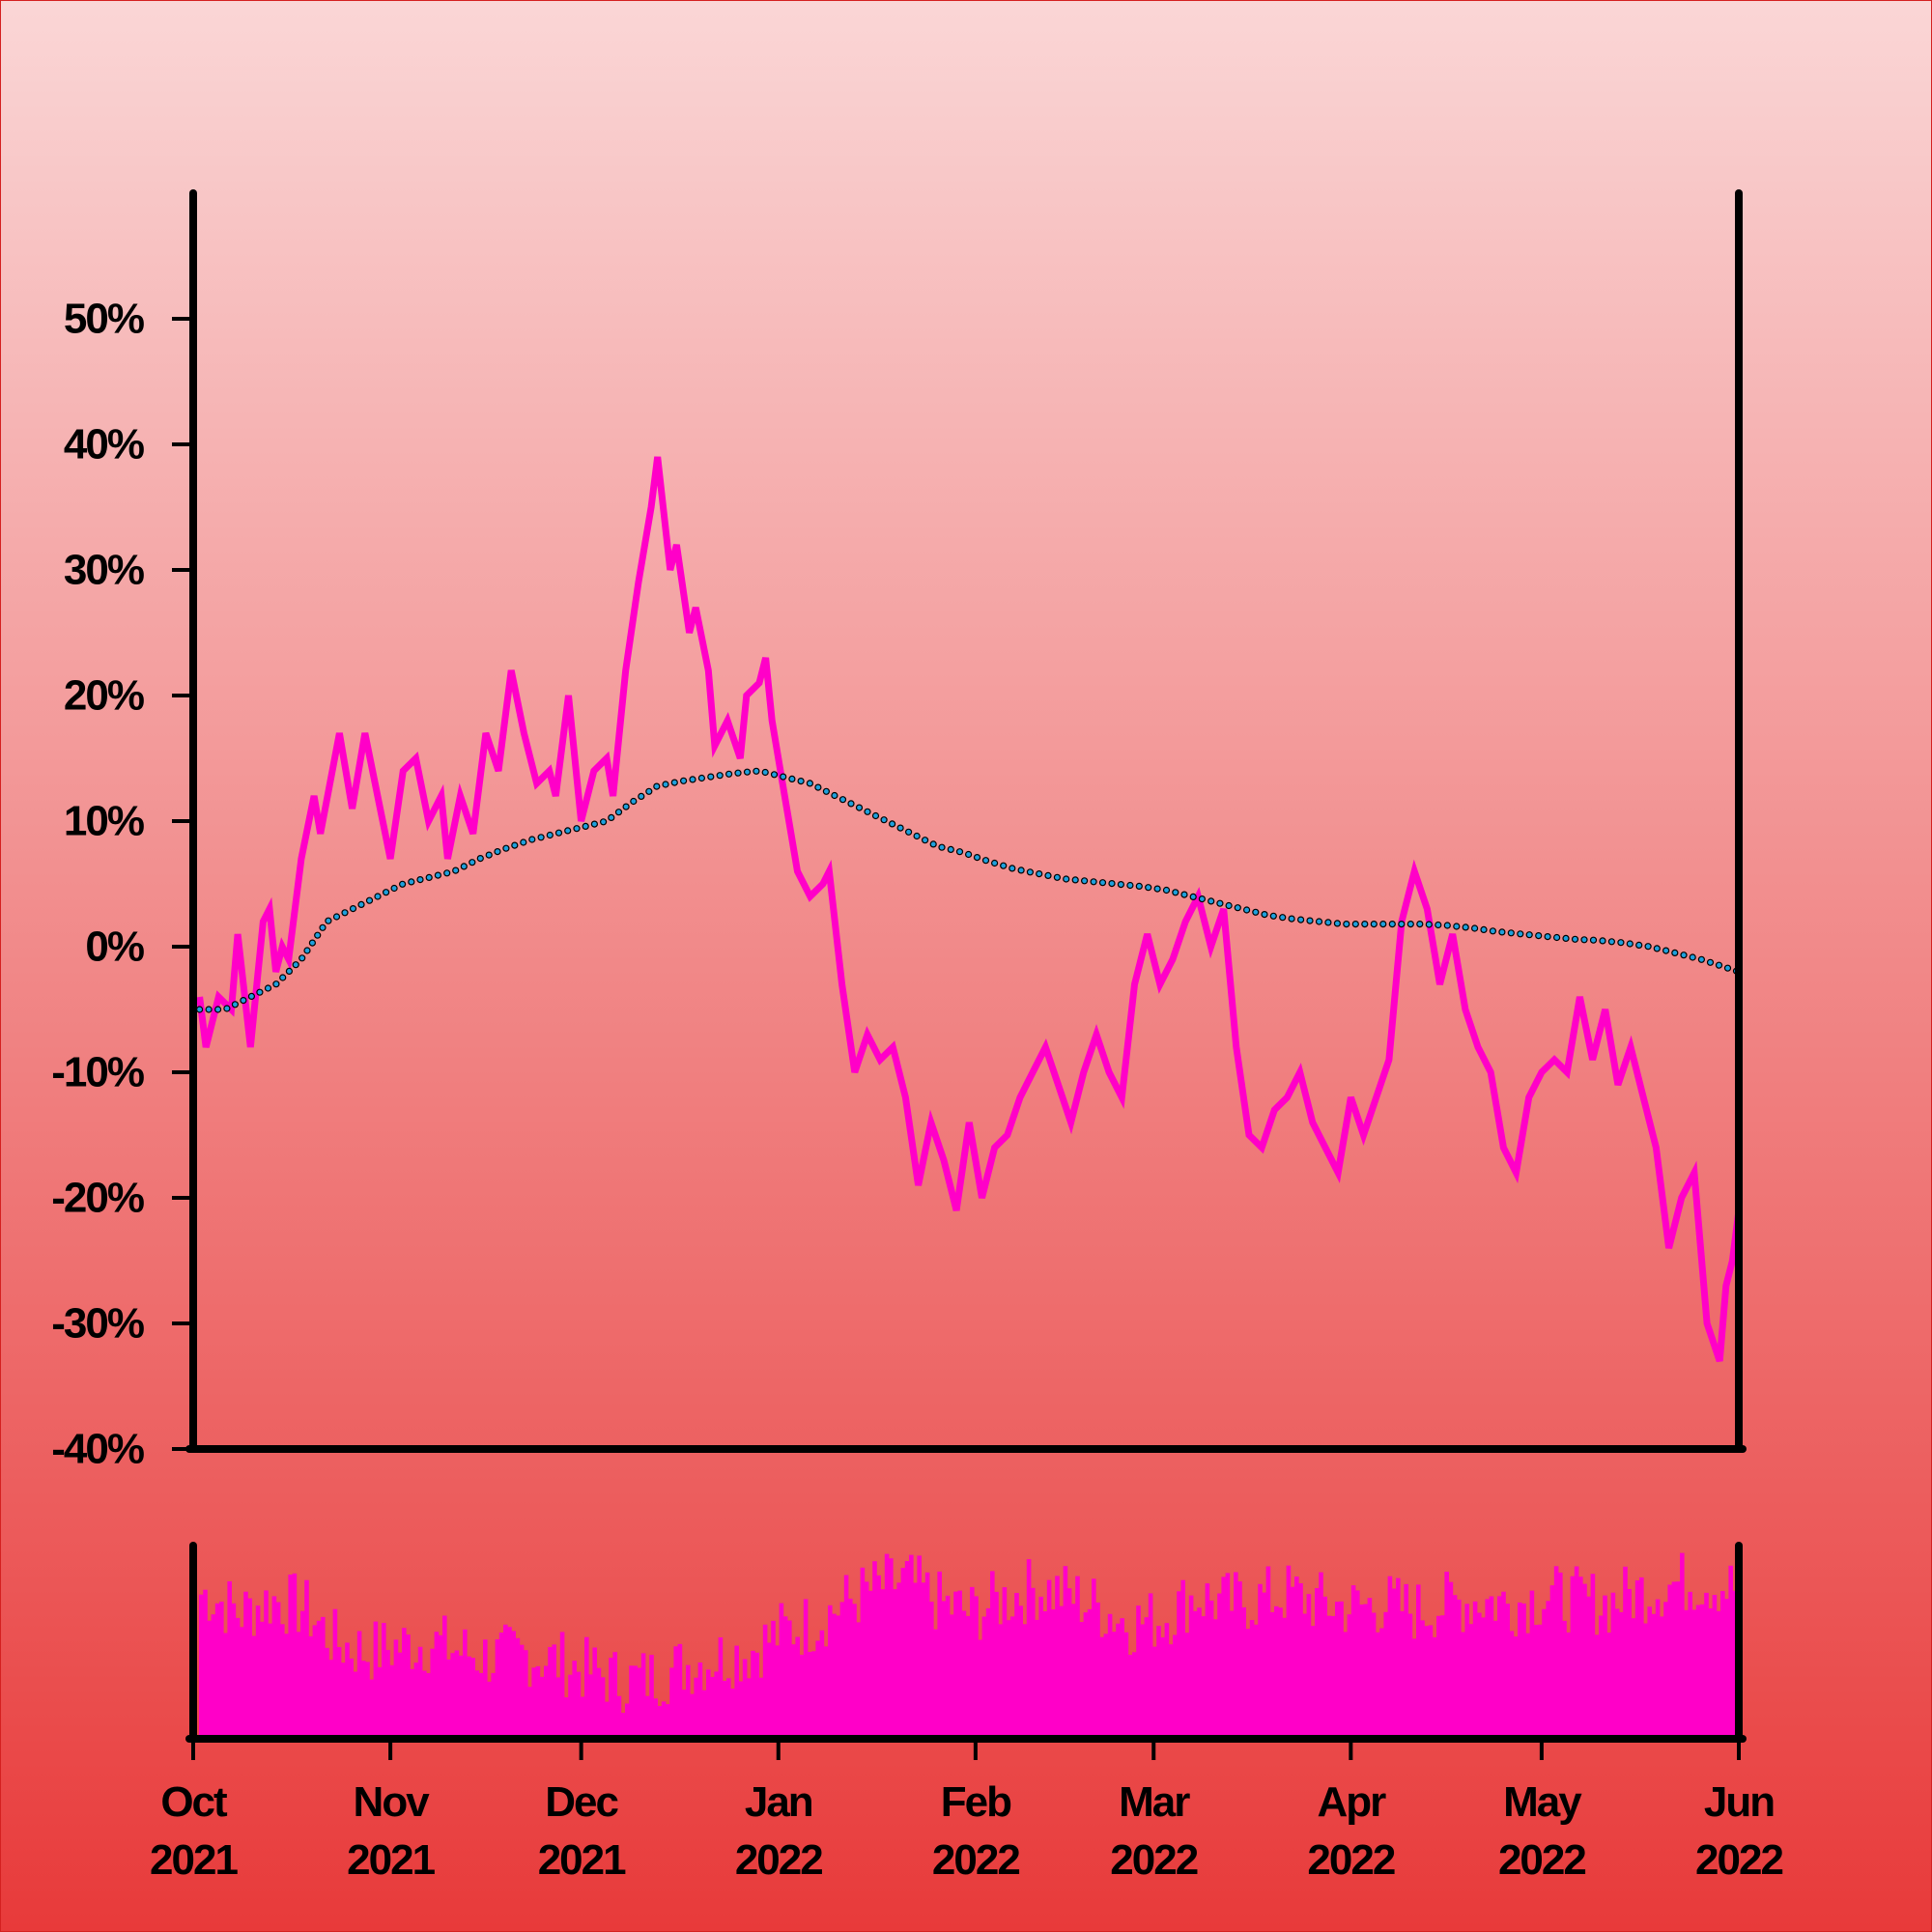 The height and width of the screenshot is (1932, 1932). What do you see at coordinates (1541, 1860) in the screenshot?
I see `x-tick-label-year: 2022` at bounding box center [1541, 1860].